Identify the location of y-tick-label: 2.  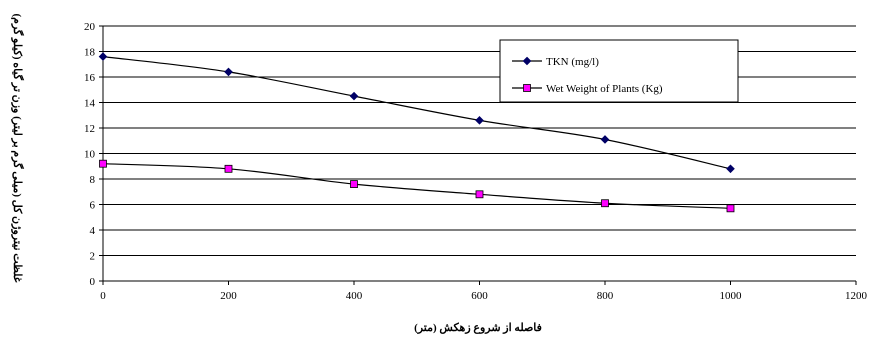
(93, 257).